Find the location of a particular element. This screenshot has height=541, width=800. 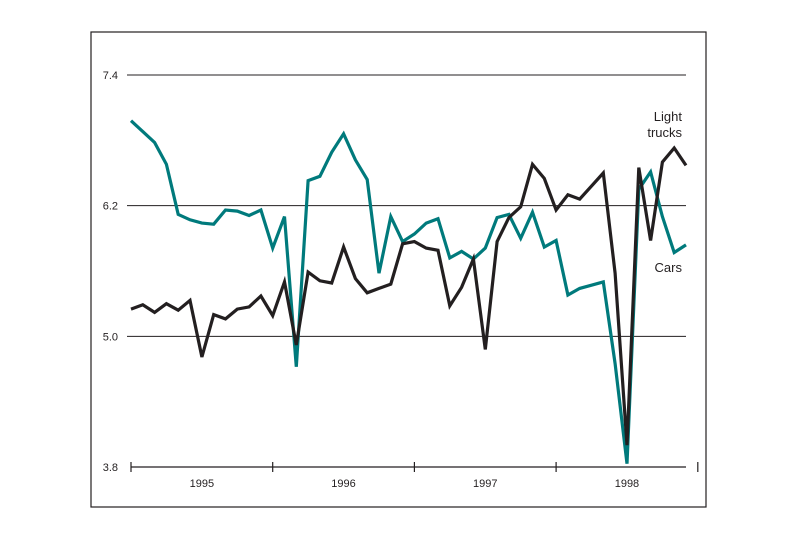

x-year-label: 1996 is located at coordinates (343, 484).